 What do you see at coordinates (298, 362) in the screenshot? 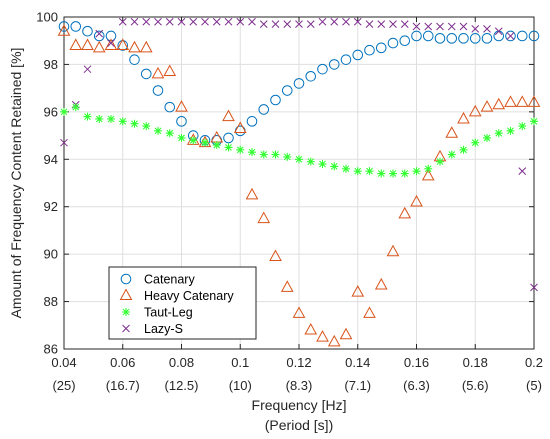
I see `x-tick-label: 0.12` at bounding box center [298, 362].